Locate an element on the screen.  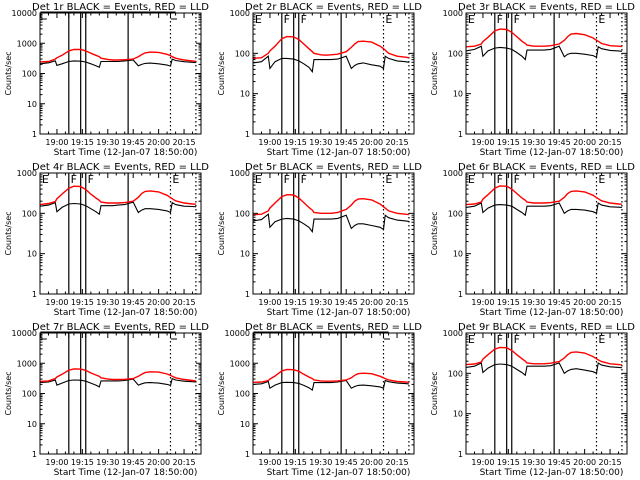
y-tick-label: 1 is located at coordinates (247, 294).